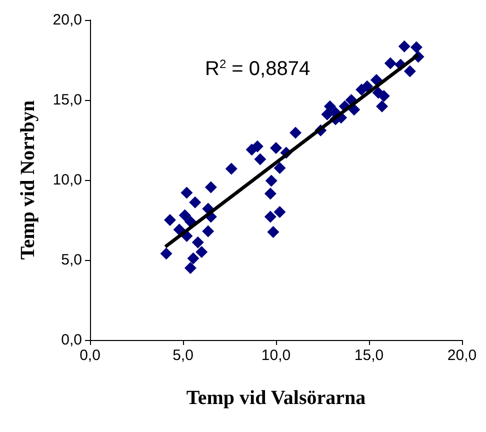 This screenshot has height=432, width=486. Describe the element at coordinates (90, 355) in the screenshot. I see `x-tick-label: 0,0` at that location.